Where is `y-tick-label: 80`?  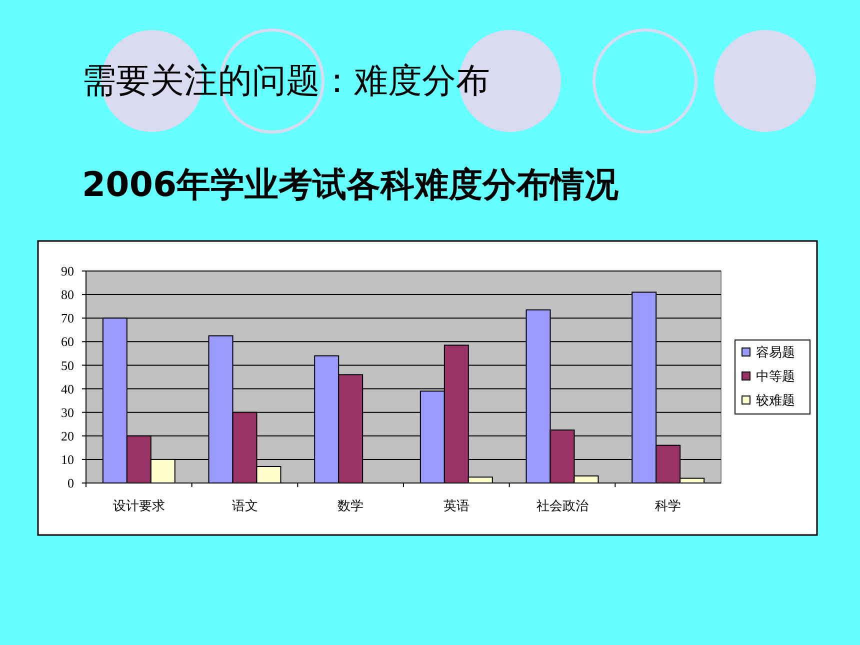 y-tick-label: 80 is located at coordinates (67, 294).